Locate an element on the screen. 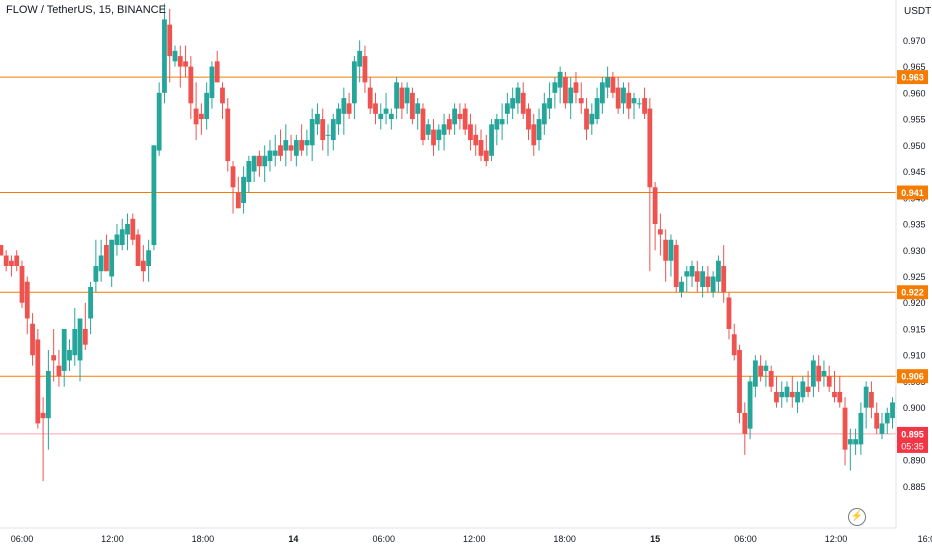 This screenshot has width=932, height=555. y-tick-label: 0.965 is located at coordinates (914, 67).